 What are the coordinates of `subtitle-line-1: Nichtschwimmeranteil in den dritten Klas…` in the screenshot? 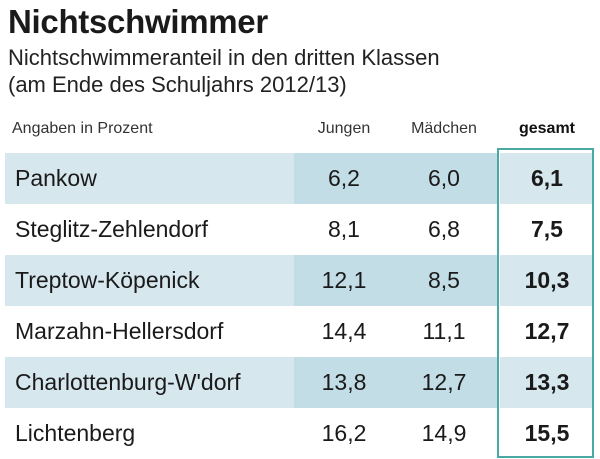 It's located at (224, 57).